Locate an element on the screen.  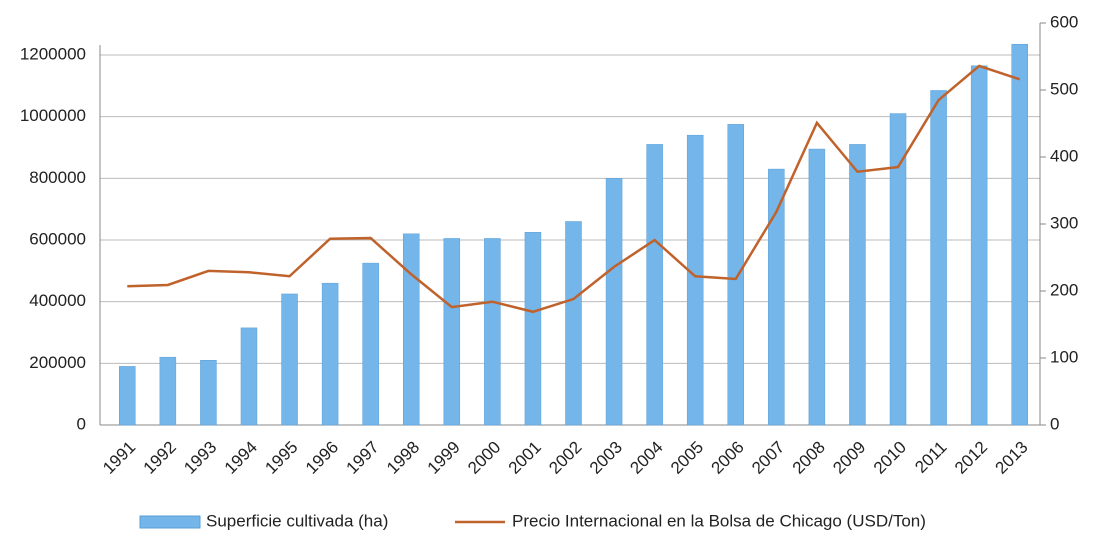
x-tick-label: 2002 is located at coordinates (565, 458).